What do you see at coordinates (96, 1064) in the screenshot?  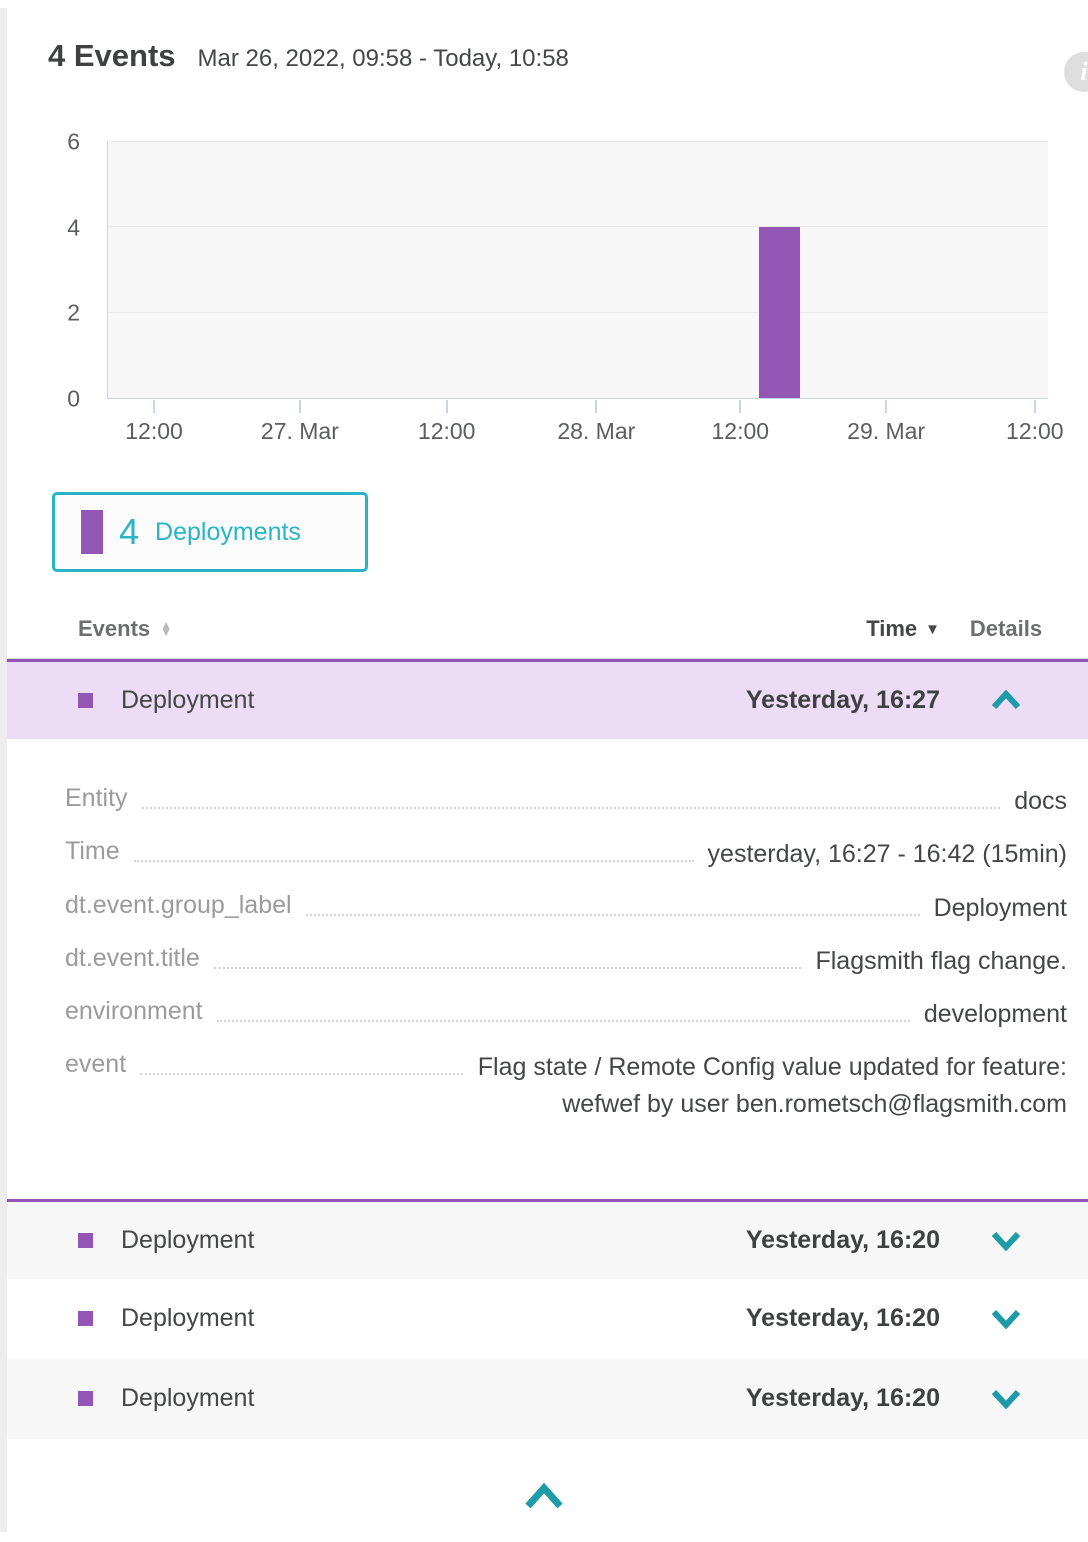 I see `detail-label: event` at bounding box center [96, 1064].